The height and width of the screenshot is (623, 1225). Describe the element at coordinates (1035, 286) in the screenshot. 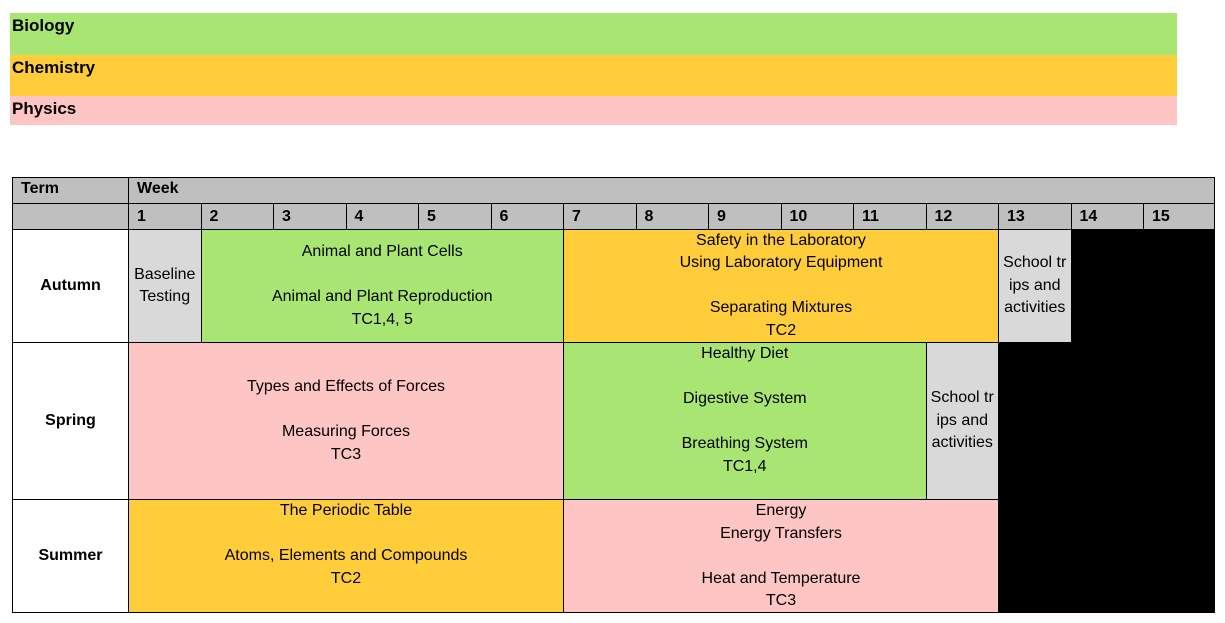

I see `autumn-school-trips: School trips and activities` at that location.